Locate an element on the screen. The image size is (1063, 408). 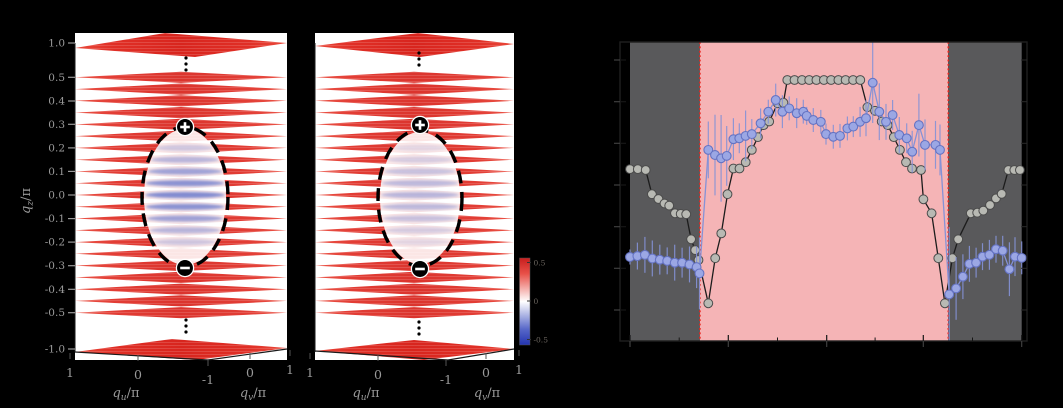
panel-a-ztick-label: 0.0 is located at coordinates (56, 196).